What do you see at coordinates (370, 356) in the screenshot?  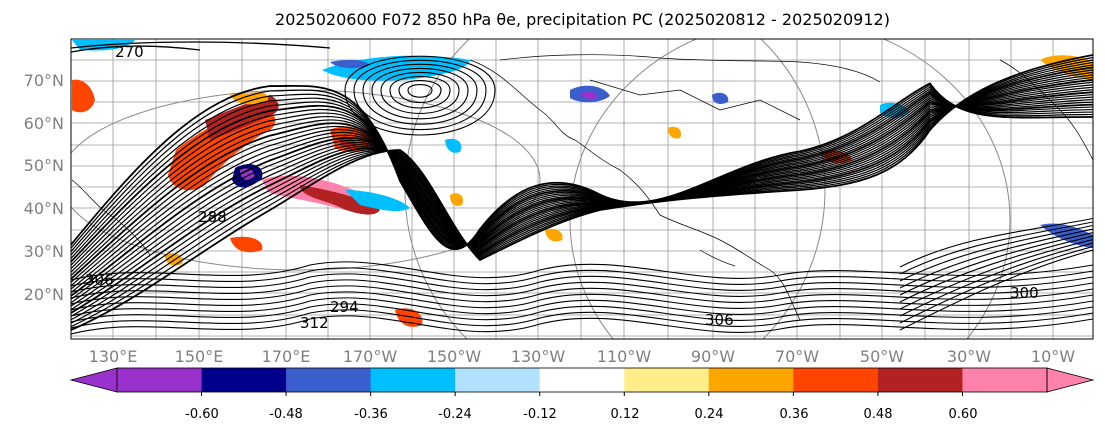 I see `lon-label: 170°W` at bounding box center [370, 356].